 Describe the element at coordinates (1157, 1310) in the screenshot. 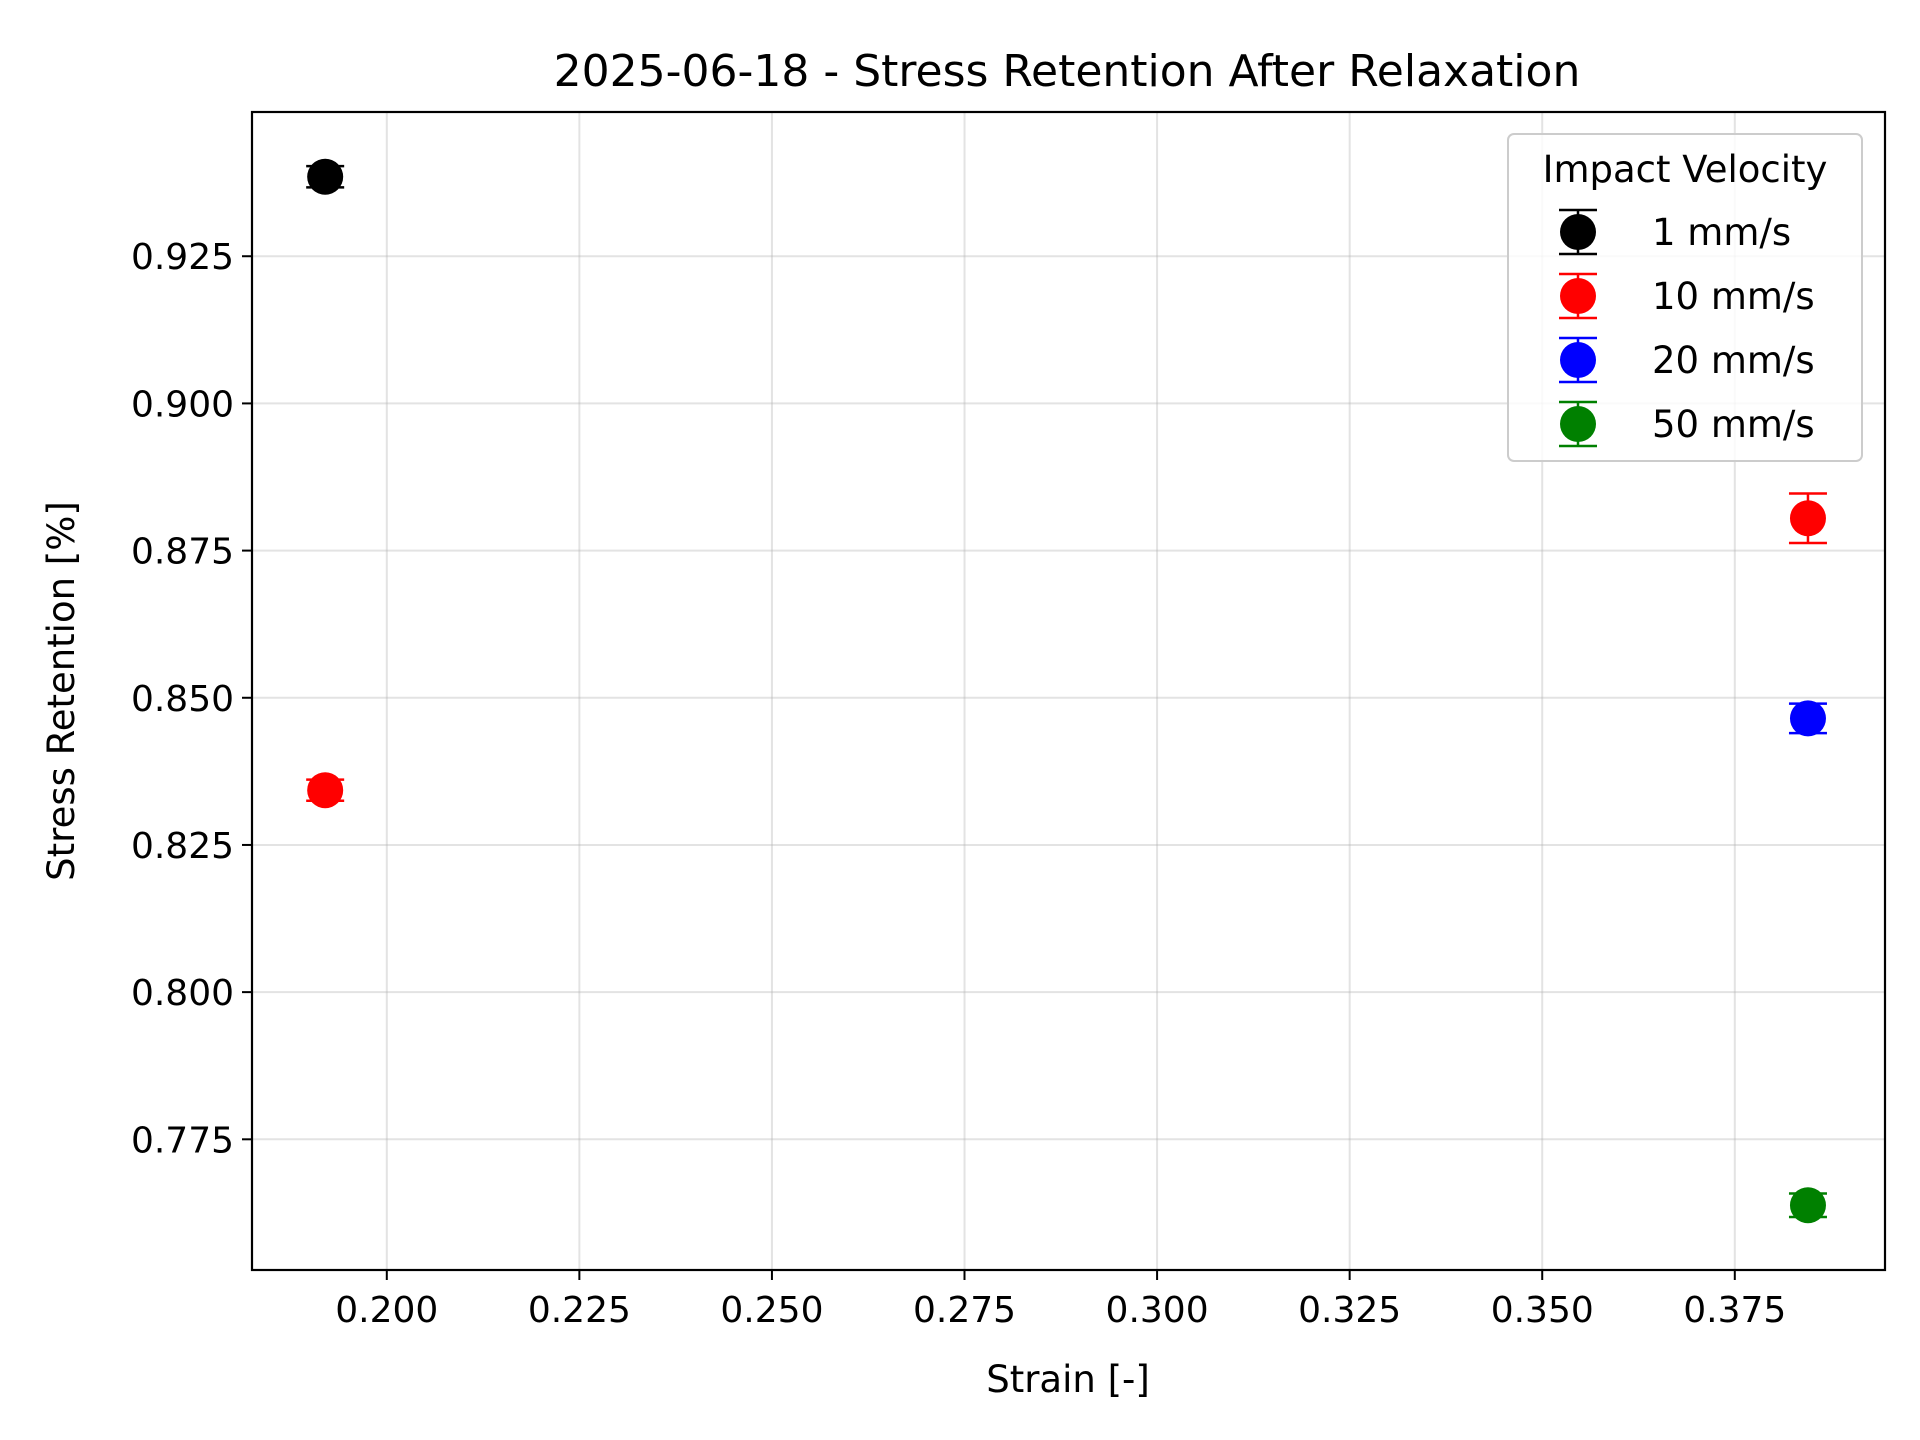

I see `x-tick-label: 0.300` at that location.